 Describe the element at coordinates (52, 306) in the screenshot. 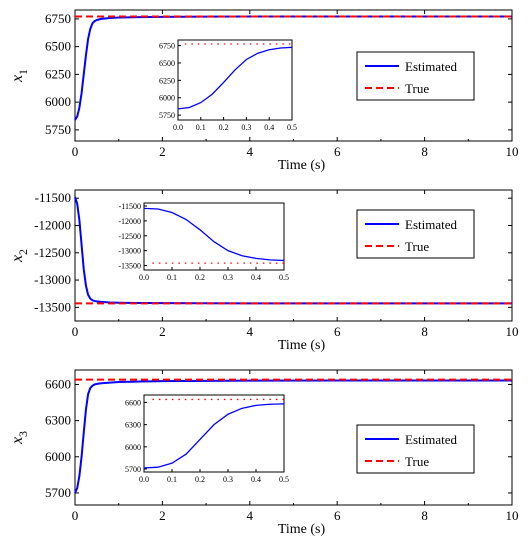

I see `y-tick-label: -13500` at that location.